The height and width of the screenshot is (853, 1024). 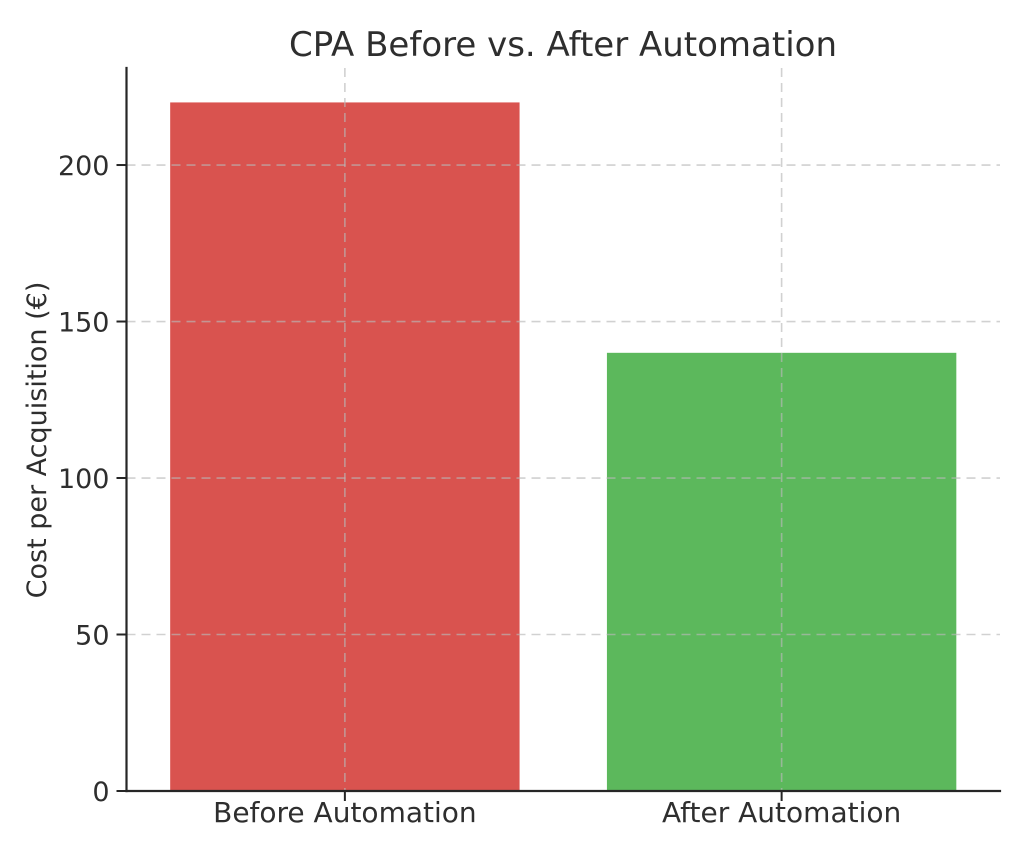 I want to click on y-axis-label: Cost per Acquisition (€), so click(x=37, y=440).